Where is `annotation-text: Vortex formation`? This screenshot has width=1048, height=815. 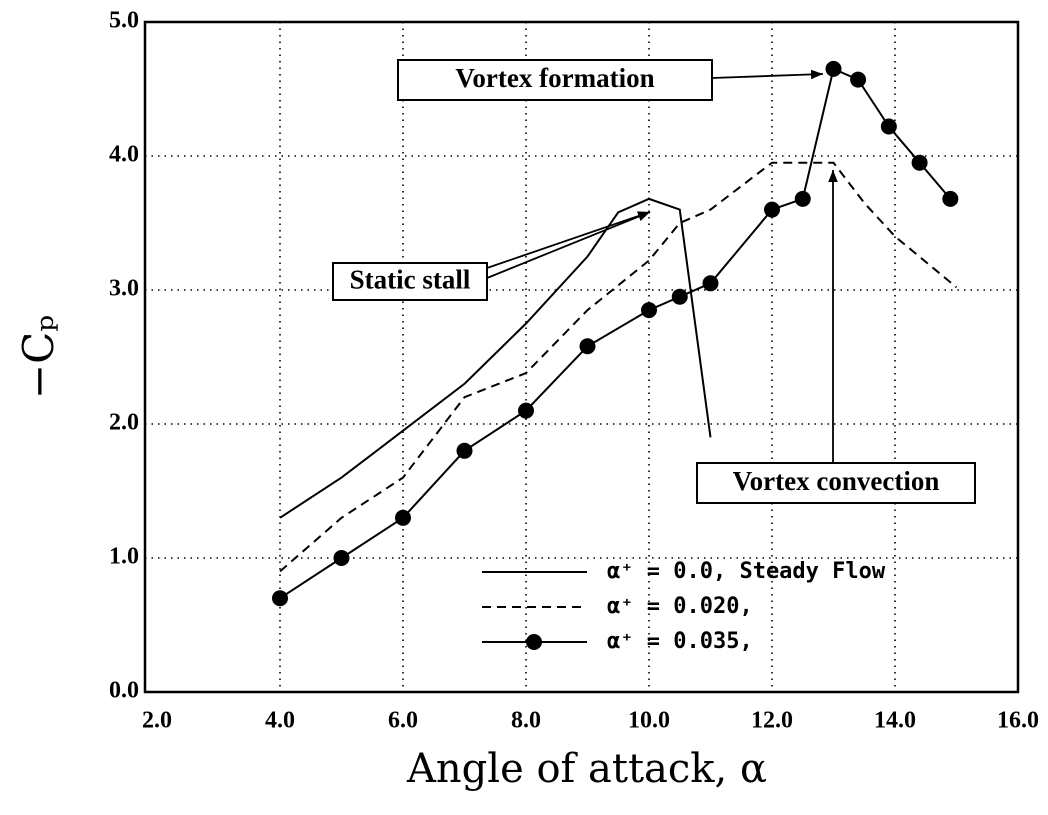
annotation-text: Vortex formation is located at coordinates (554, 78).